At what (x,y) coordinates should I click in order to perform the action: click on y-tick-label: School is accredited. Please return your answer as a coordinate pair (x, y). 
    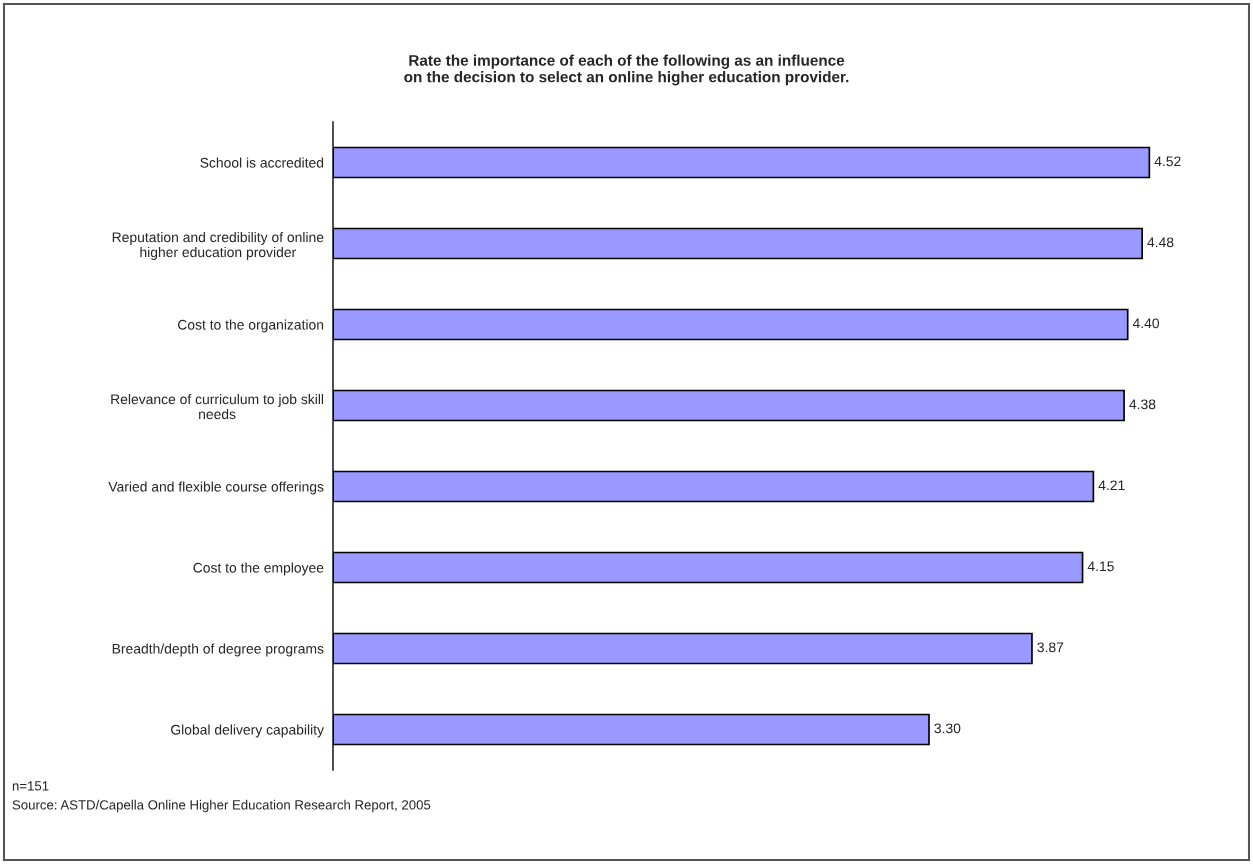
    Looking at the image, I should click on (262, 162).